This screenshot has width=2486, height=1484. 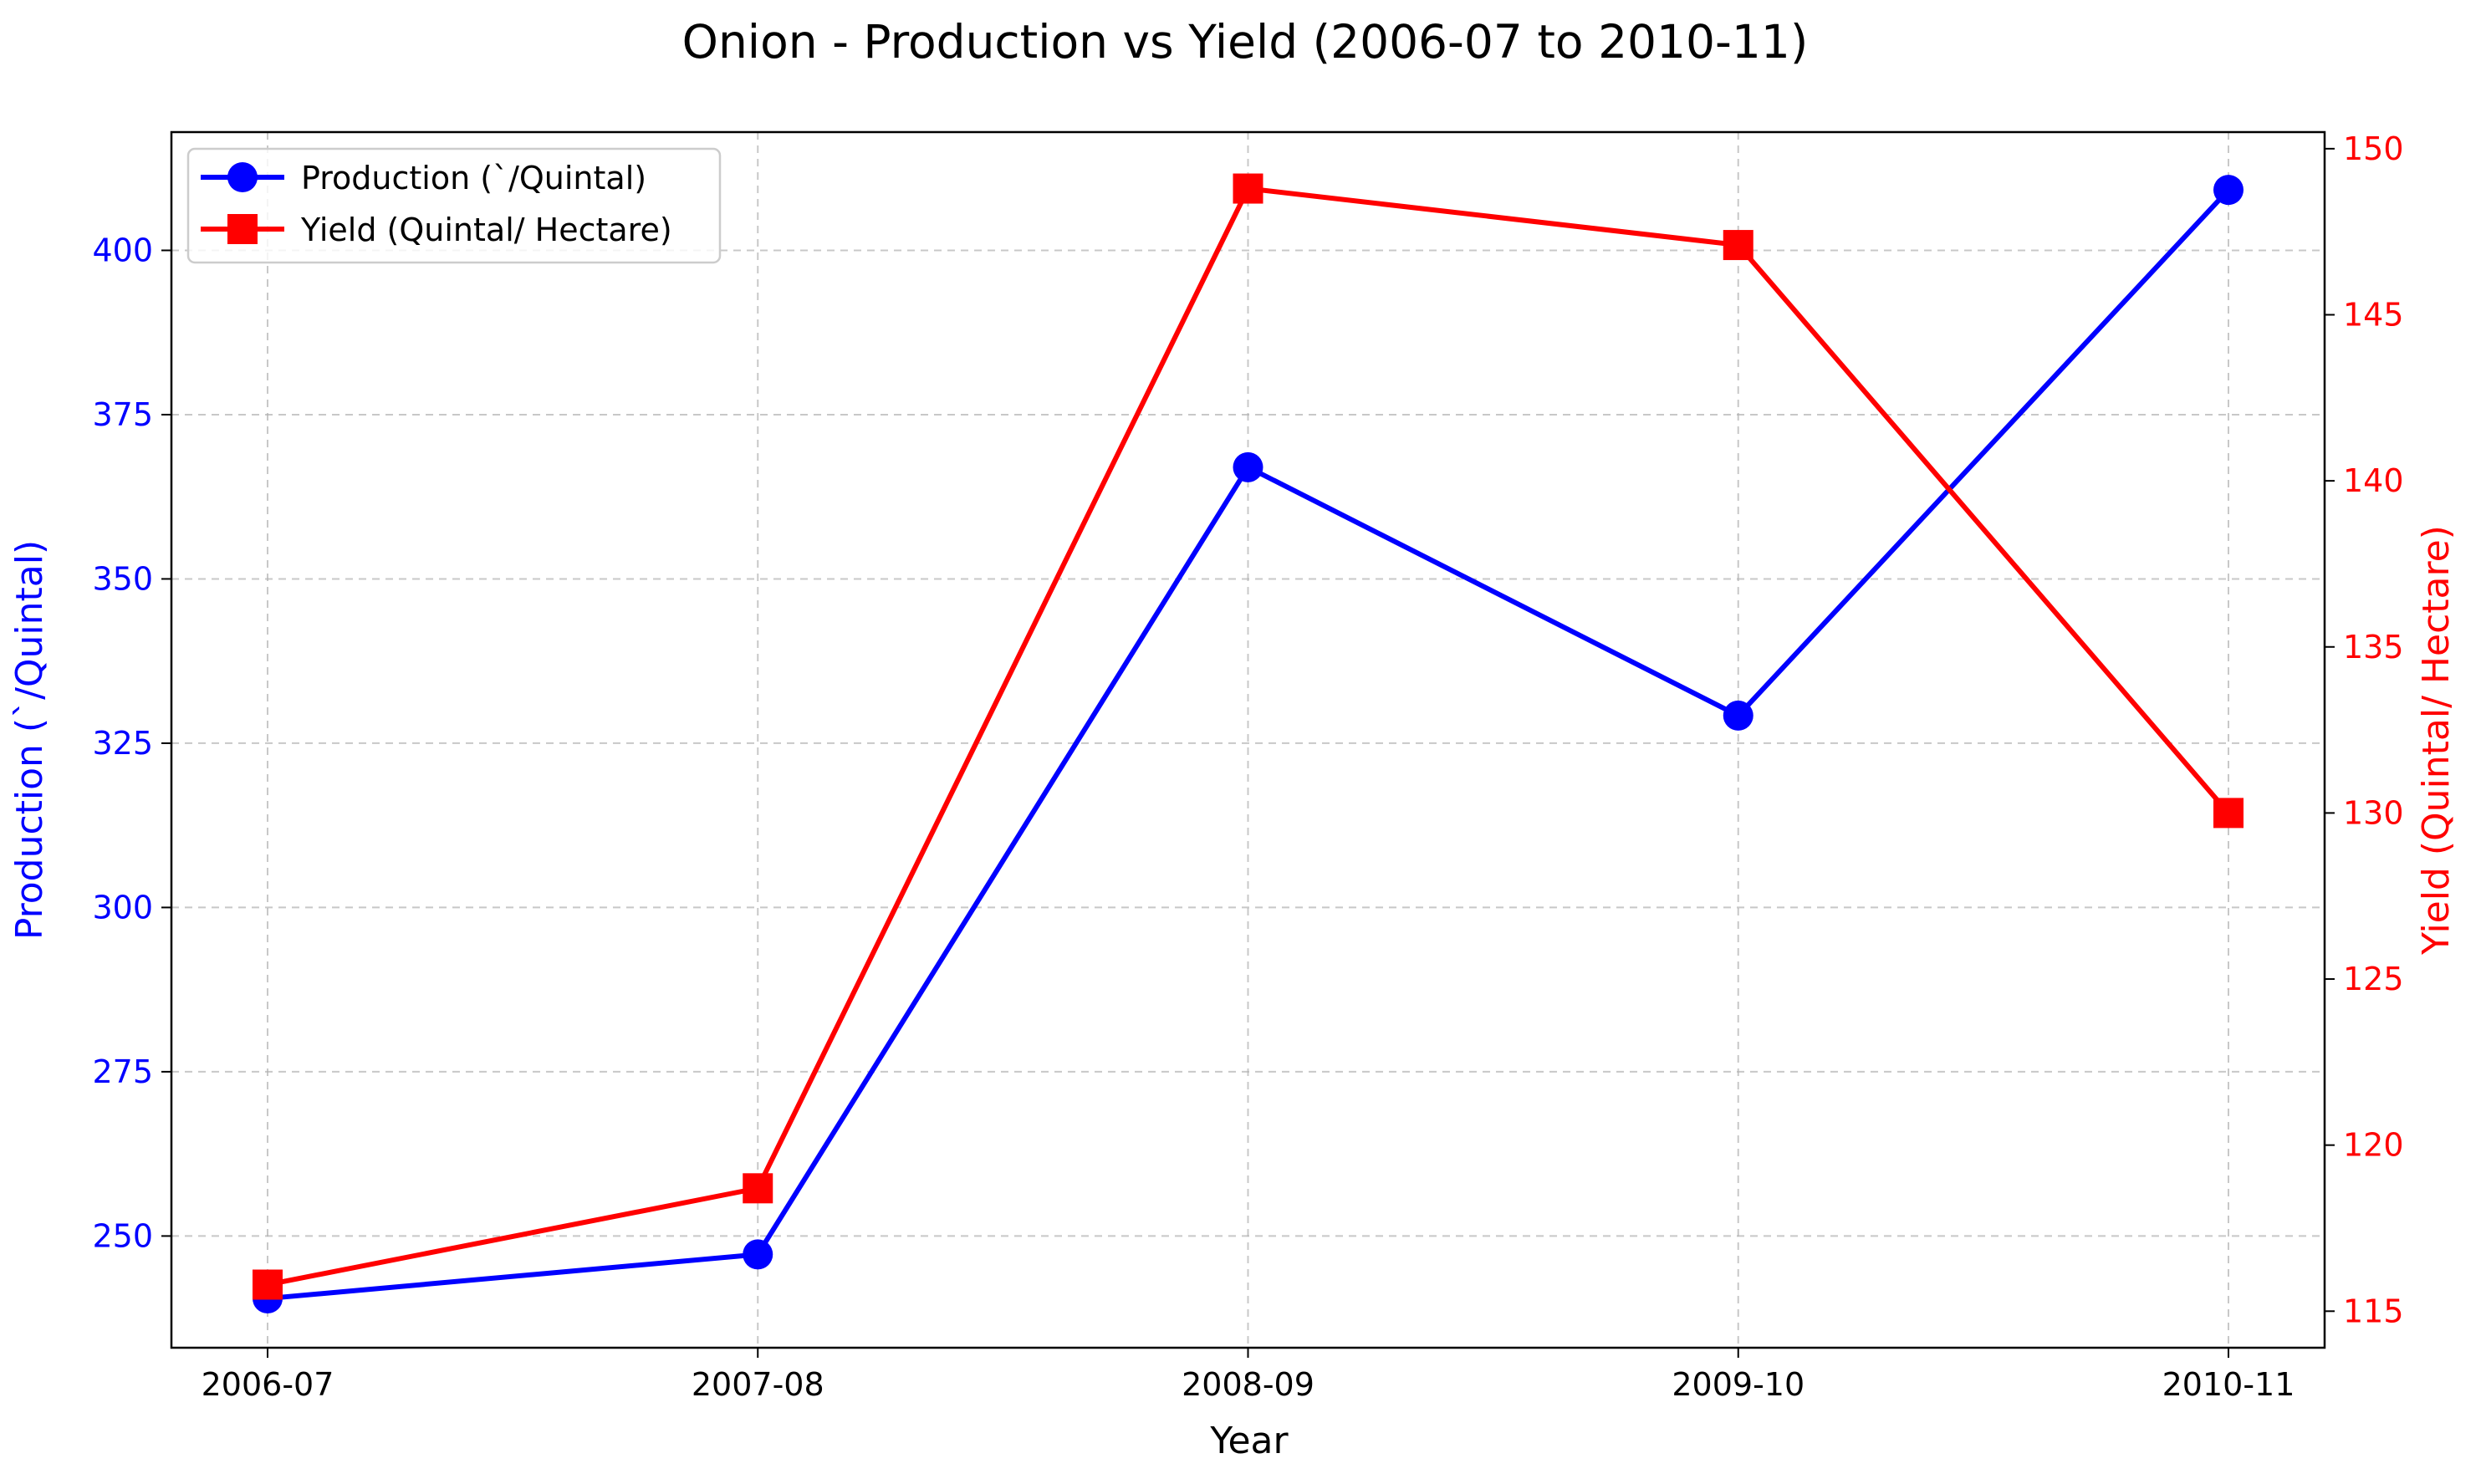 What do you see at coordinates (122, 1235) in the screenshot?
I see `y-left-tick-label: 250` at bounding box center [122, 1235].